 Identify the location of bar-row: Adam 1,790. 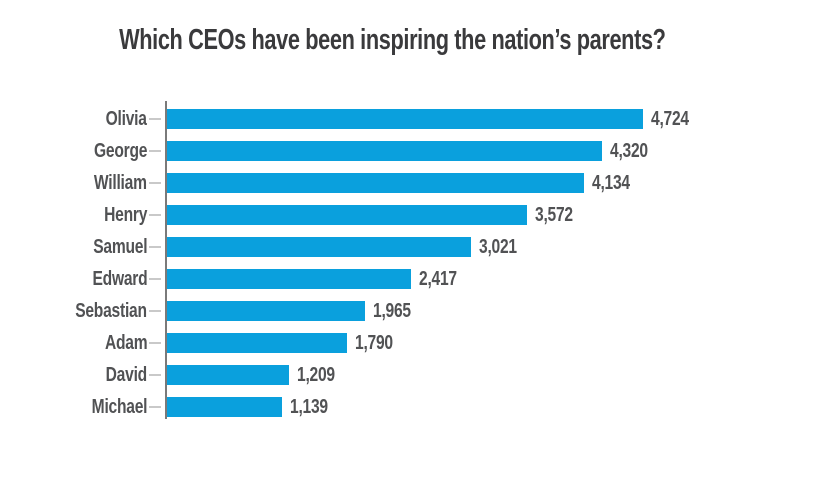
(350, 343).